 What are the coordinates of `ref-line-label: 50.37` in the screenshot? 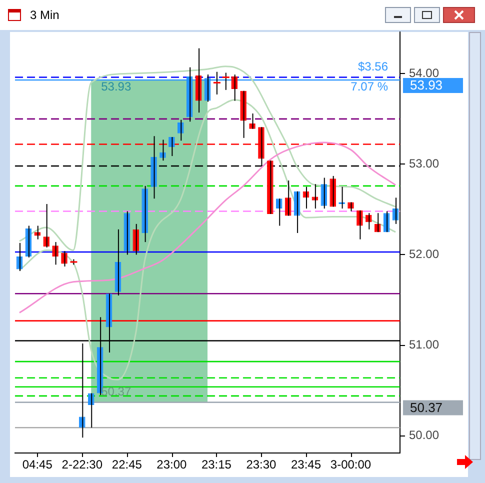 It's located at (426, 407).